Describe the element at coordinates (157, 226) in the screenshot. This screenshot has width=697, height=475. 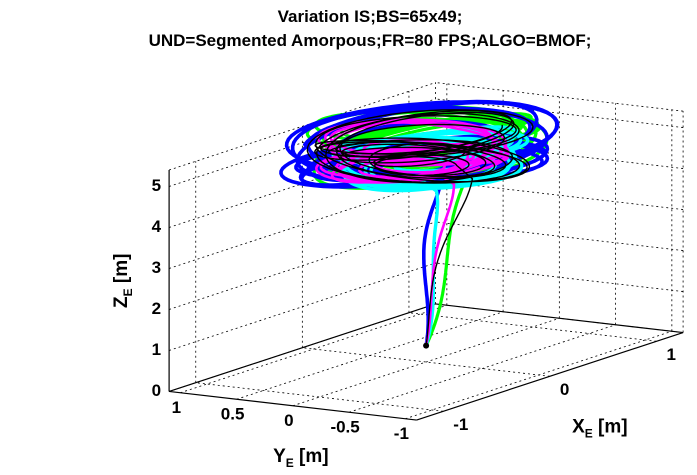
I see `z-tick-label: 4` at that location.